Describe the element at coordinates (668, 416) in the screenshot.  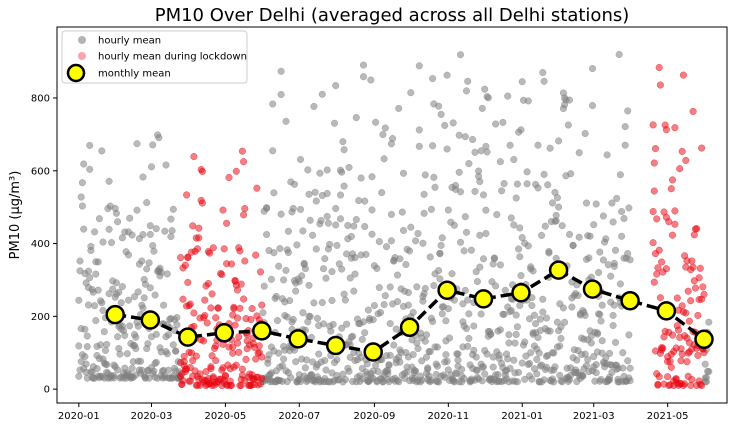
I see `x-tick-label: 2021-05` at that location.